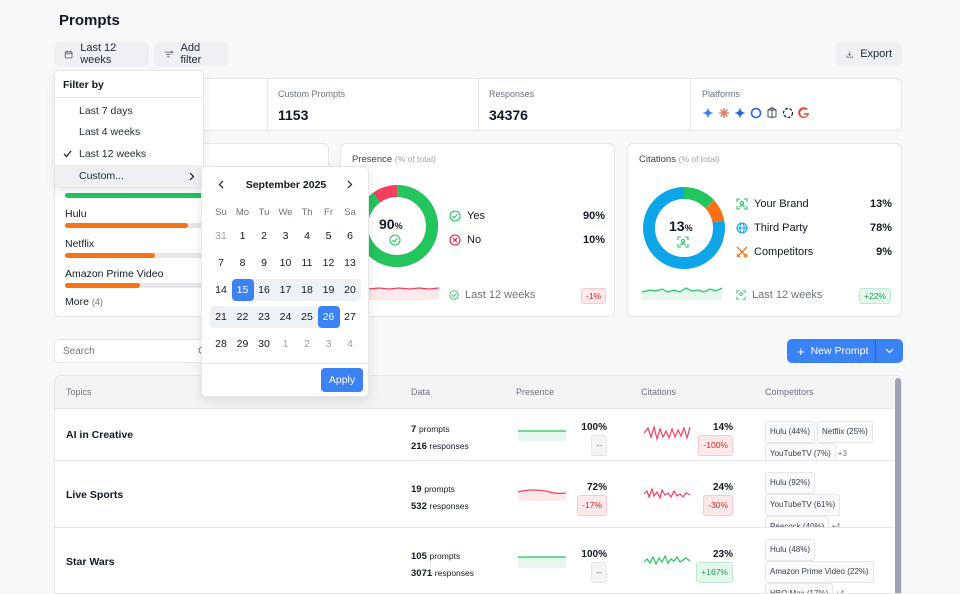  I want to click on calendar-day: 20, so click(350, 290).